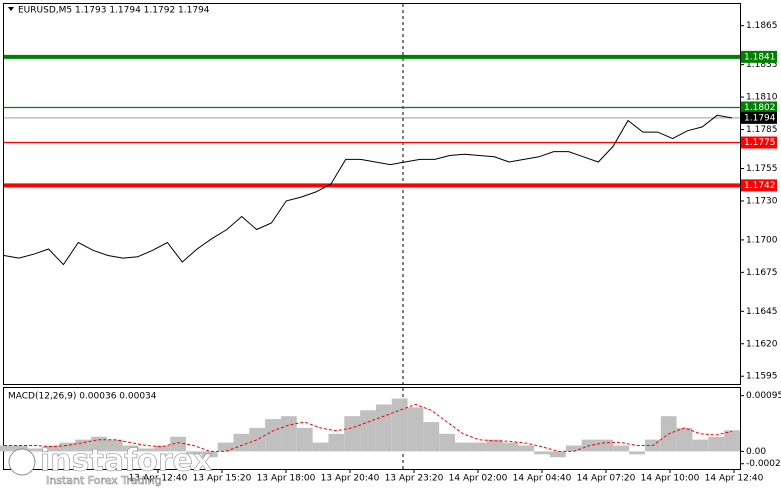 The image size is (781, 489). What do you see at coordinates (762, 377) in the screenshot?
I see `y-tick-label: 1.1595` at bounding box center [762, 377].